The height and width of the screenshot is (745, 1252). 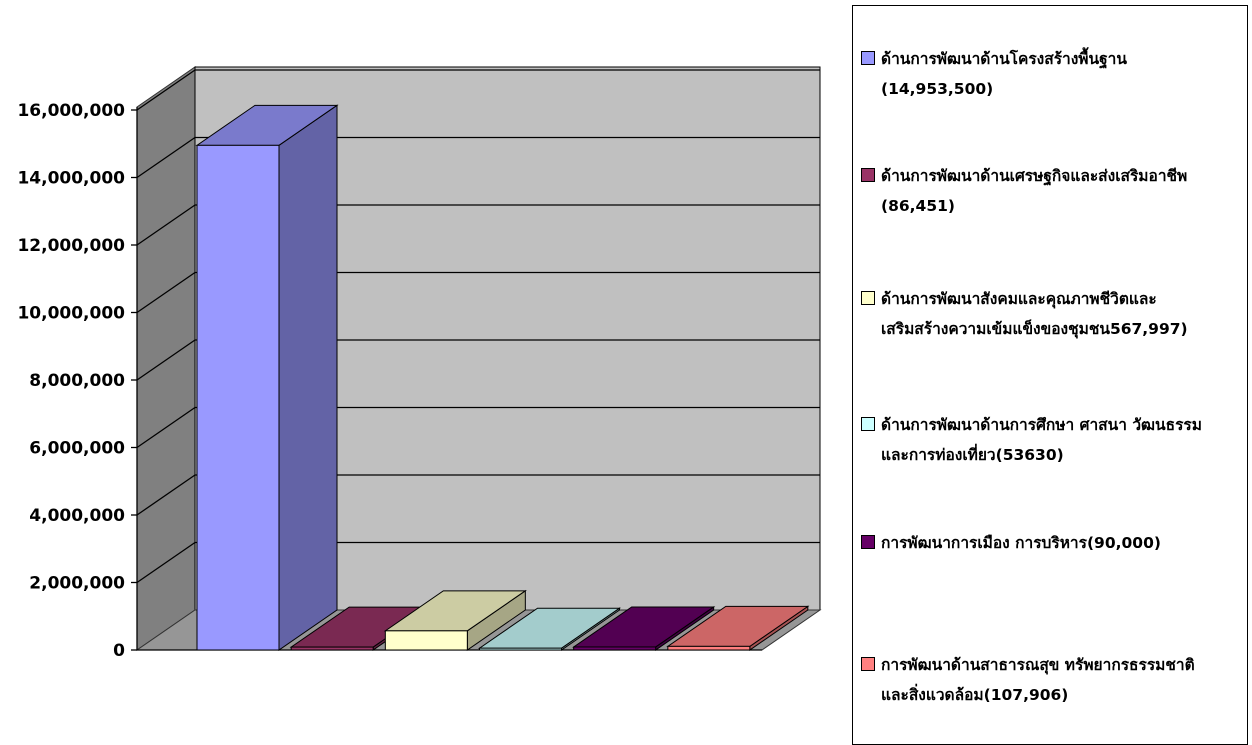 I want to click on legend-value: และสิ่งแวดล้อม(107,906), so click(x=975, y=695).